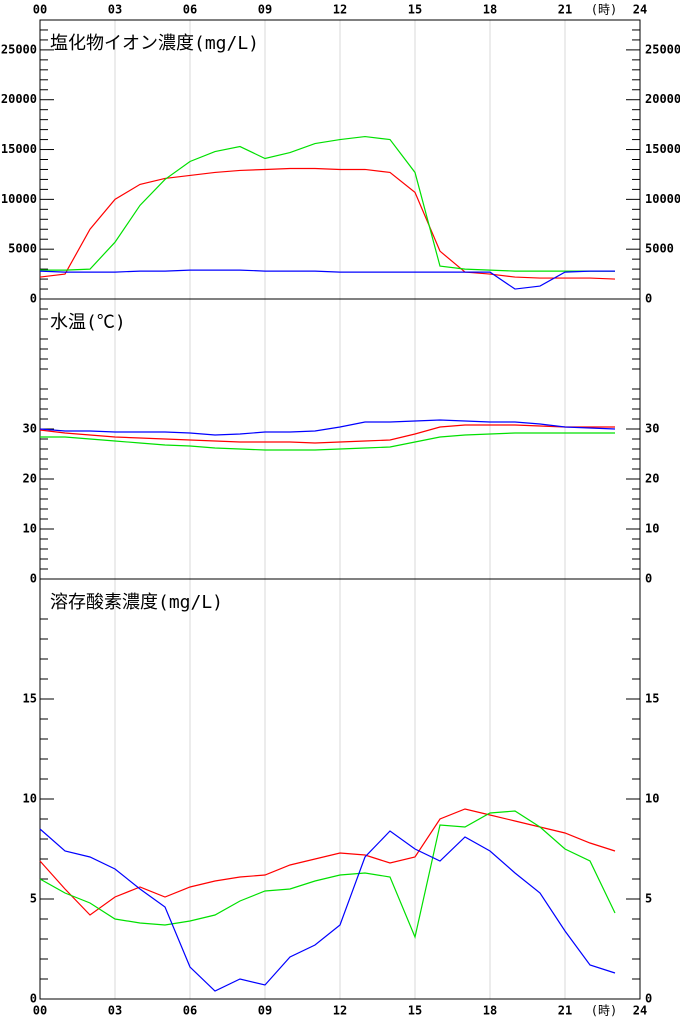 The width and height of the screenshot is (680, 1020). What do you see at coordinates (662, 199) in the screenshot?
I see `y-tick-label-right: 10000` at bounding box center [662, 199].